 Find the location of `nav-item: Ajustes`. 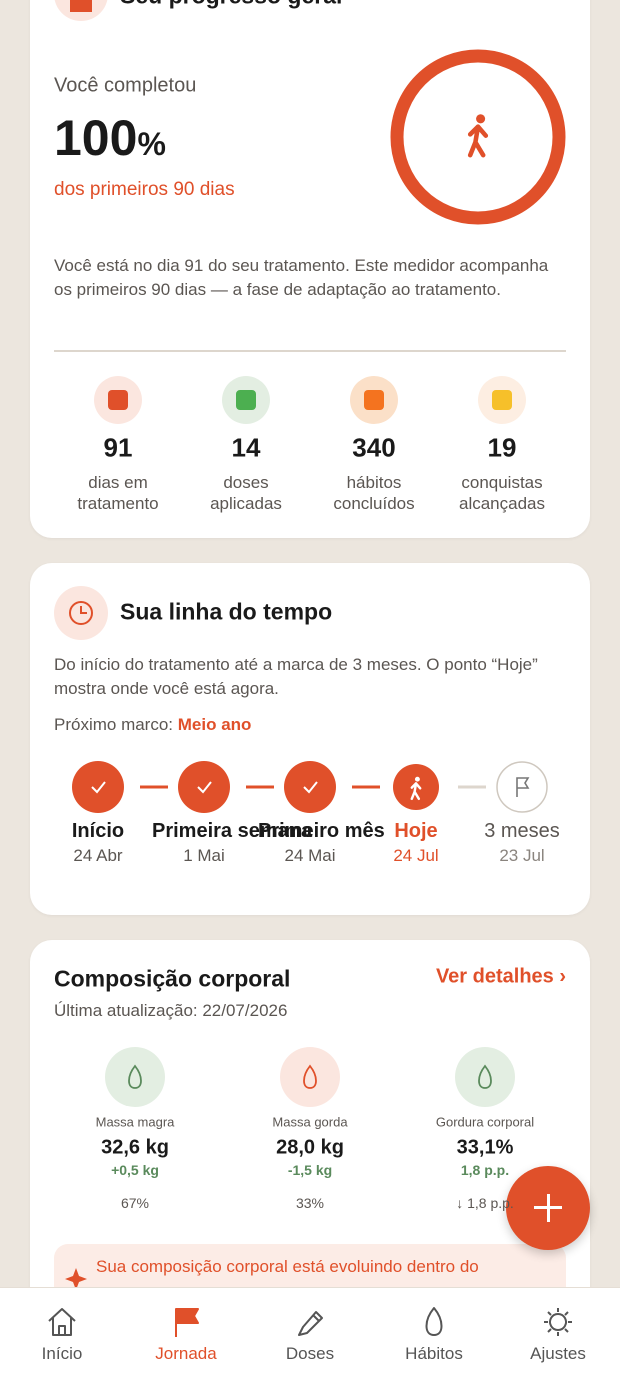

nav-item: Ajustes is located at coordinates (558, 1332).